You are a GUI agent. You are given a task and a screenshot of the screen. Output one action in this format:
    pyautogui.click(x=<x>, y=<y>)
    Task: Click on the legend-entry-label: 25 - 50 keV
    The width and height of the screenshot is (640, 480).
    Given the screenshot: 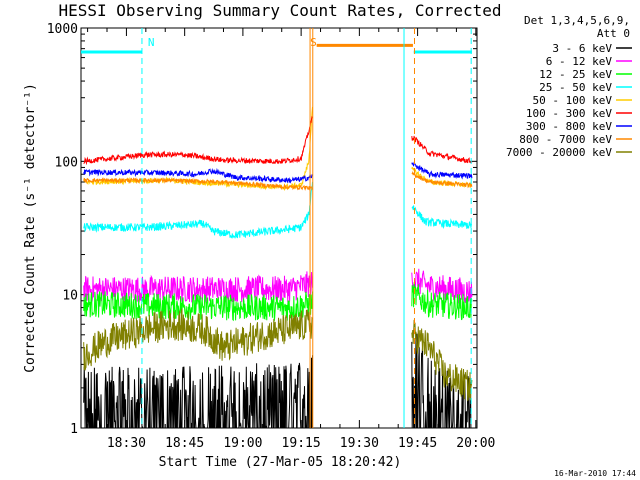 What is the action you would take?
    pyautogui.click(x=575, y=87)
    